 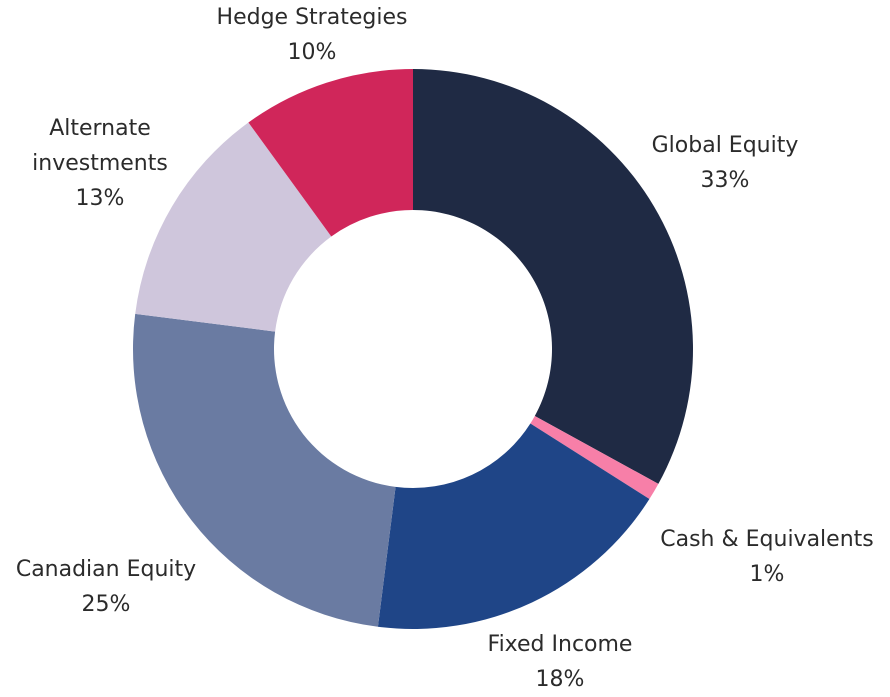 What do you see at coordinates (763, 557) in the screenshot?
I see `slice-label: Cash & Equivalents 1%` at bounding box center [763, 557].